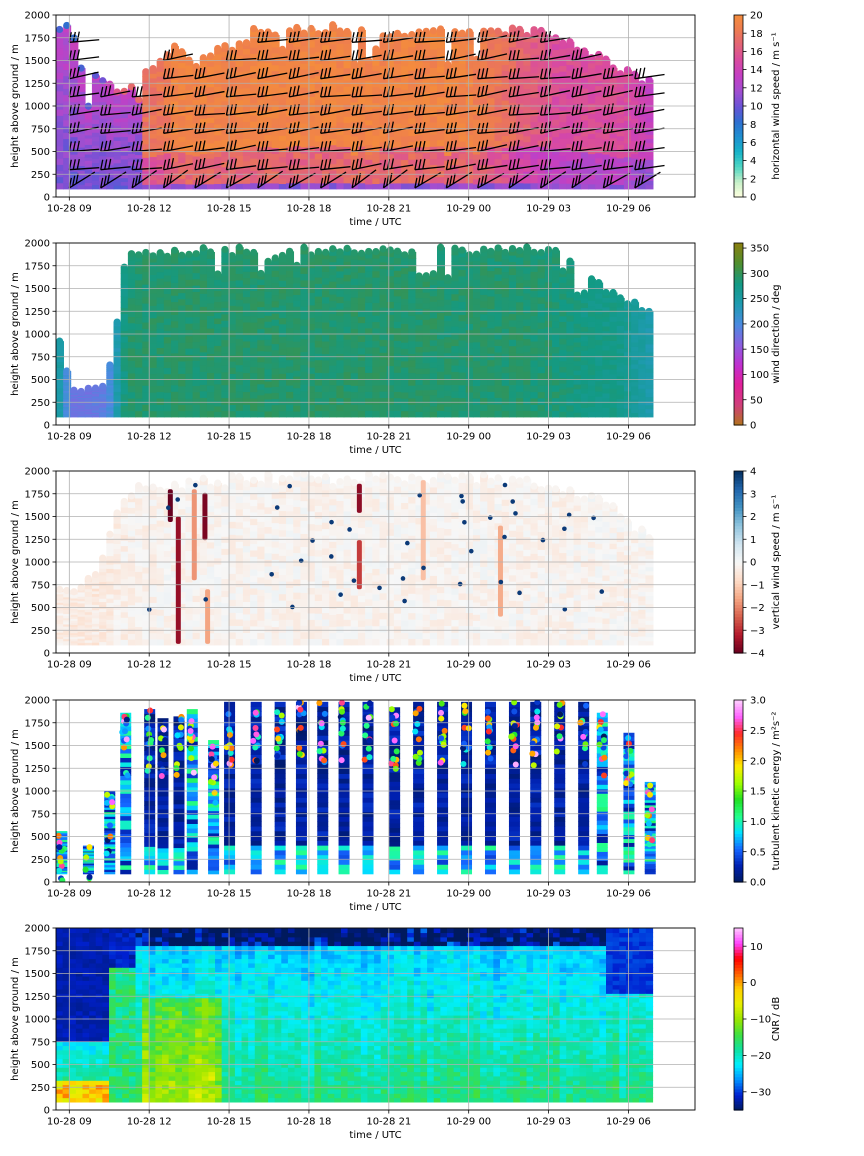 The image size is (864, 1156). I want to click on x-tick-label: 10-28 21, so click(388, 209).